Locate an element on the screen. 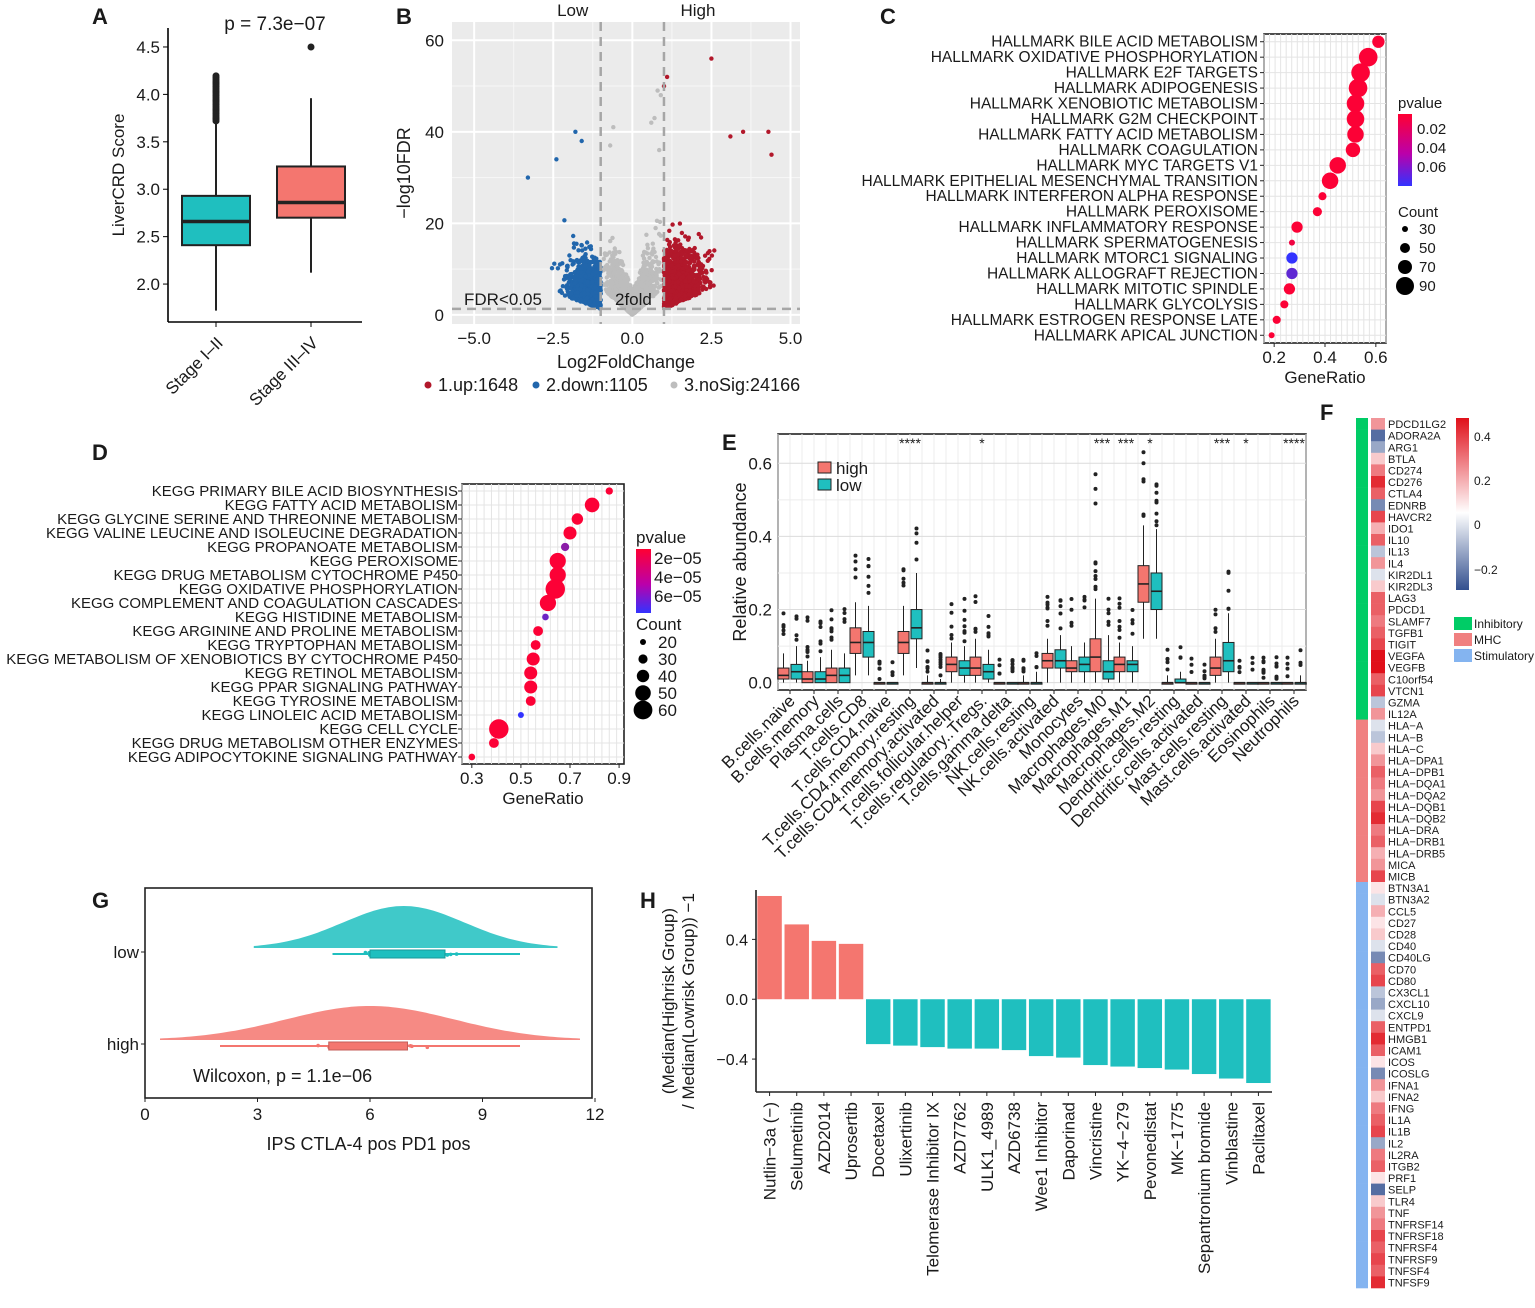 The width and height of the screenshot is (1535, 1308). a-box is located at coordinates (311, 192).